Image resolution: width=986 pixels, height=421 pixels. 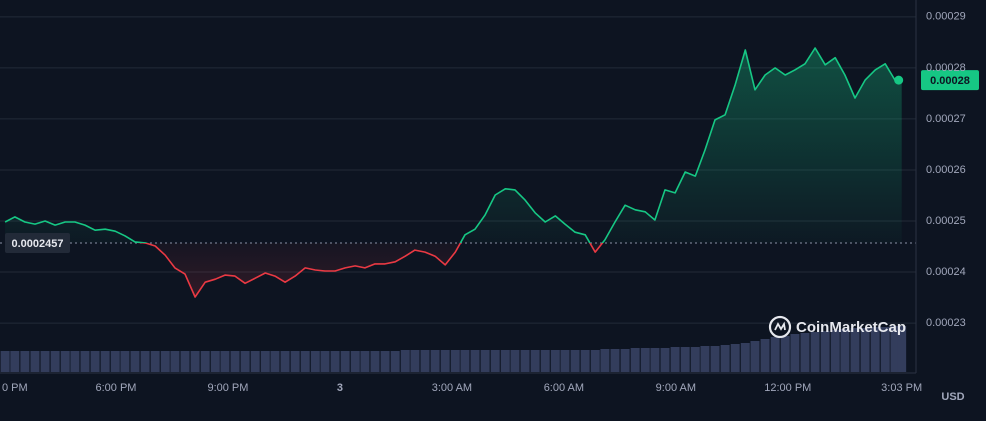 I want to click on x-tick-label: 3:00 AM, so click(x=452, y=388).